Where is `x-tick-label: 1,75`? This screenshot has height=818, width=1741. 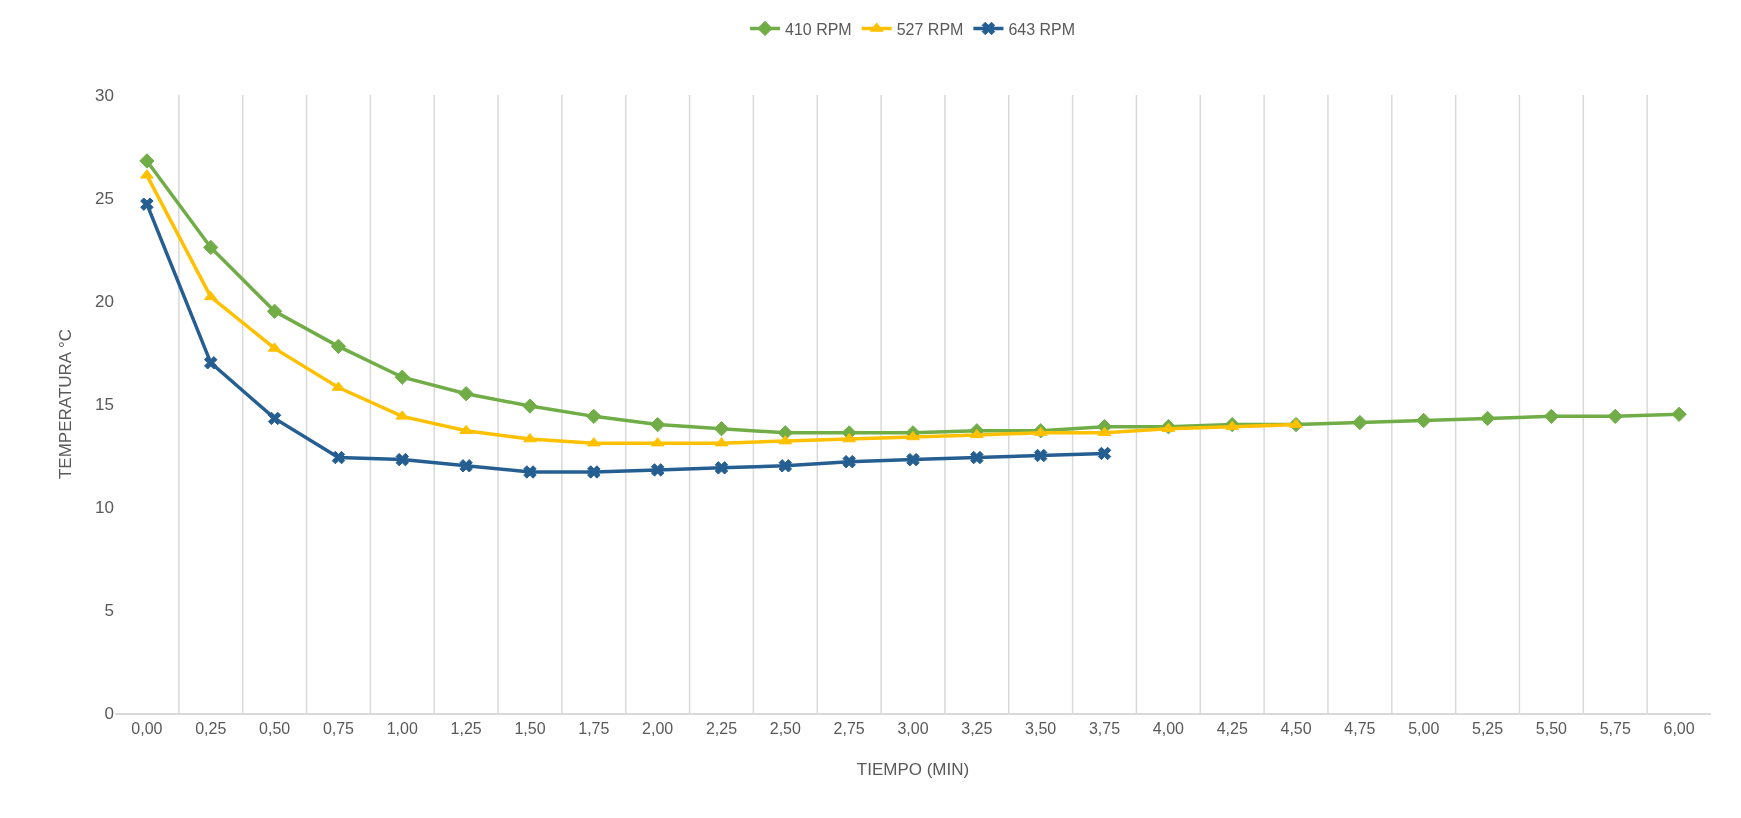
x-tick-label: 1,75 is located at coordinates (594, 728).